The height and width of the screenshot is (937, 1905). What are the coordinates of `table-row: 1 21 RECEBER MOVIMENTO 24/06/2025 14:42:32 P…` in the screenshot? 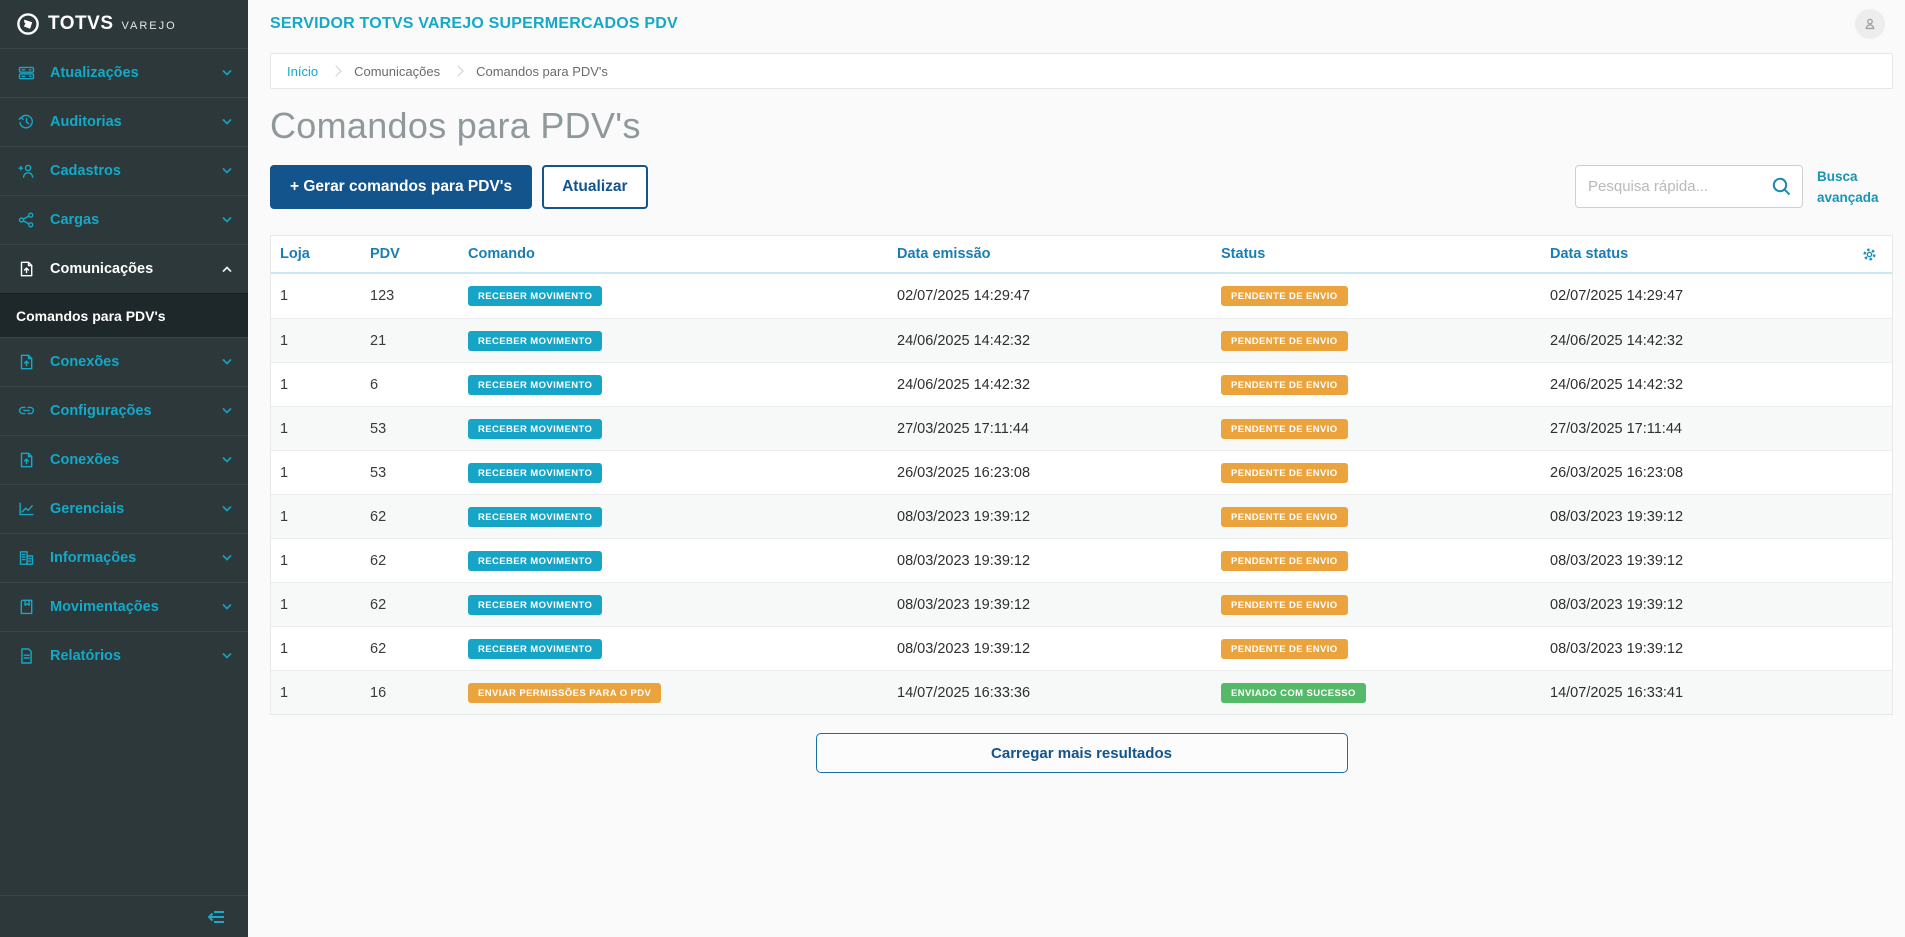 It's located at (1081, 340).